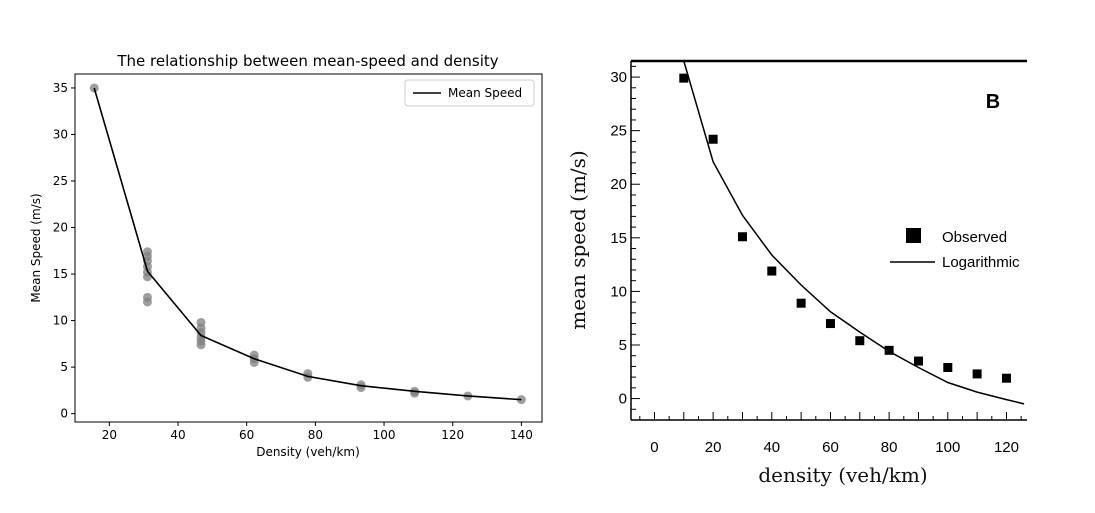  What do you see at coordinates (981, 262) in the screenshot?
I see `right-legend-label-logarithmic: Logarithmic` at bounding box center [981, 262].